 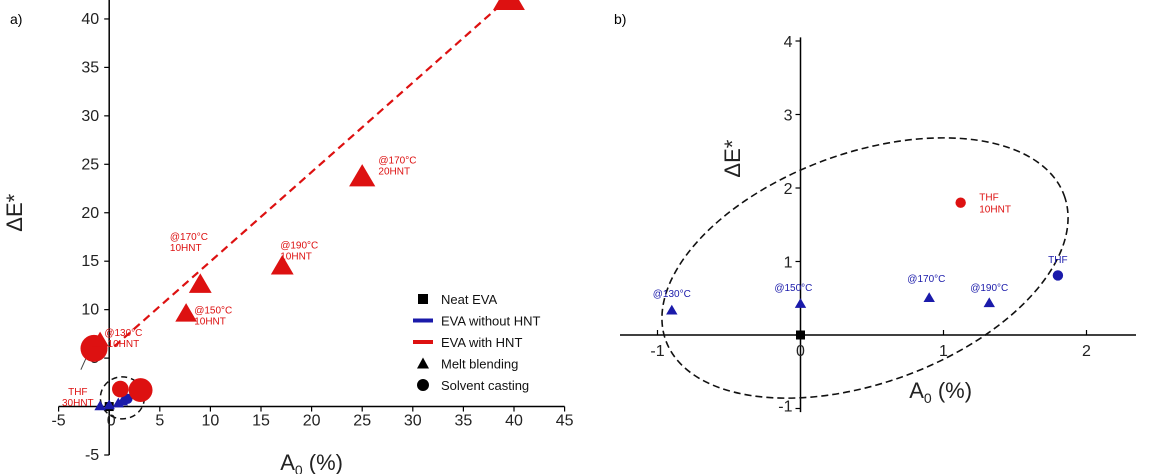 I want to click on y-axis-title-a: ΔE*, so click(x=14, y=212).